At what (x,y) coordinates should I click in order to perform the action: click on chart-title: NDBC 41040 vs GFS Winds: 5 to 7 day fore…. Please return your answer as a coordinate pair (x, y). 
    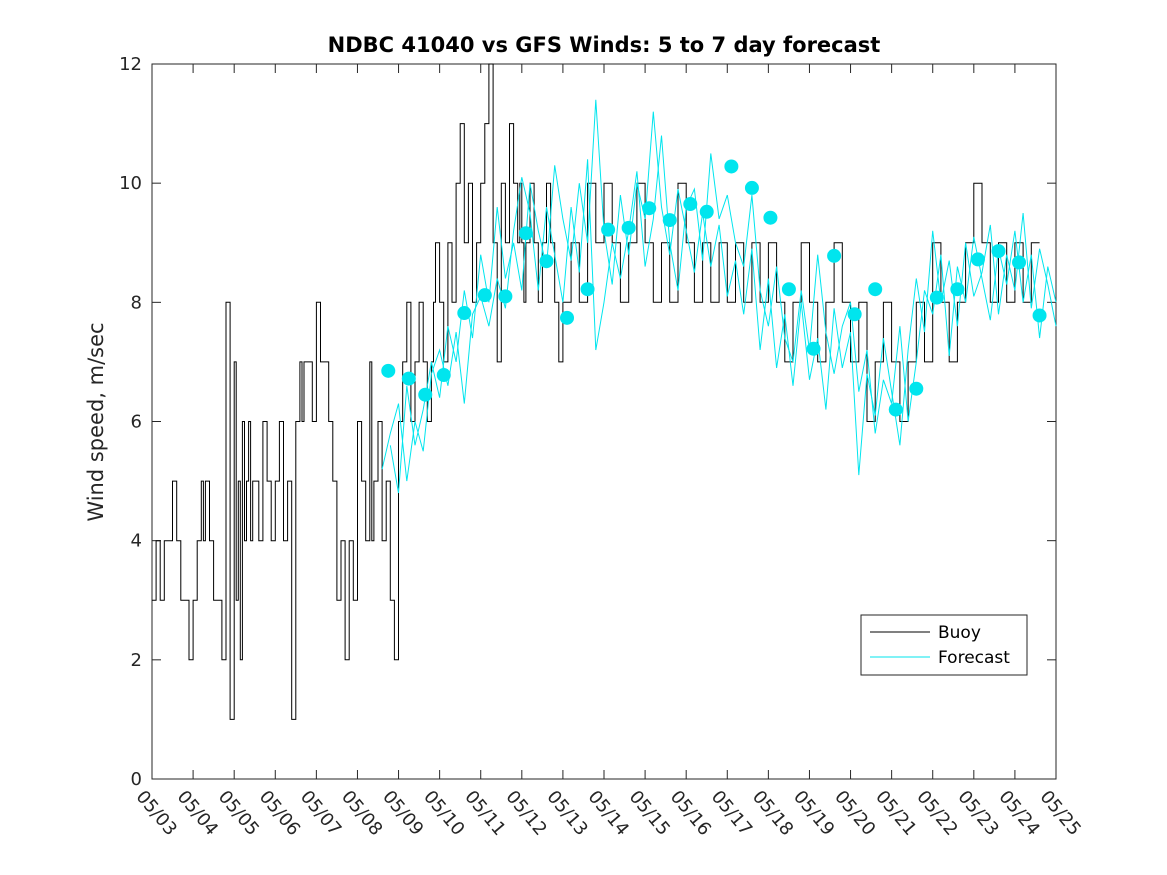
    Looking at the image, I should click on (604, 45).